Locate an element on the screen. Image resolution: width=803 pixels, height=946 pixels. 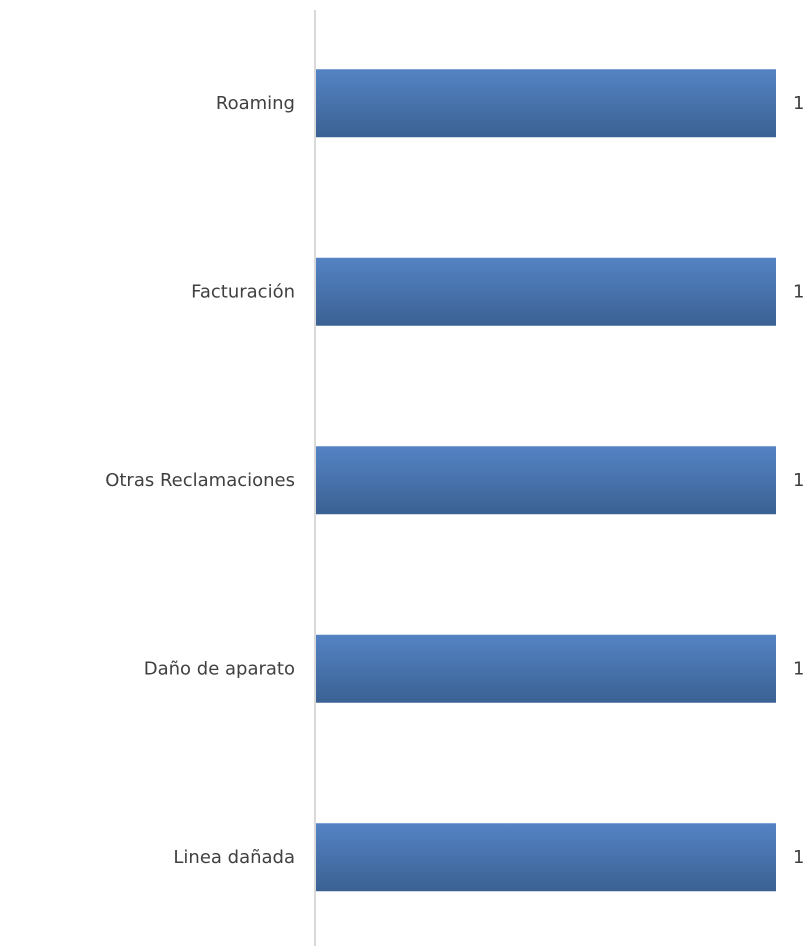
category-label-4: Daño de aparato is located at coordinates (219, 668).